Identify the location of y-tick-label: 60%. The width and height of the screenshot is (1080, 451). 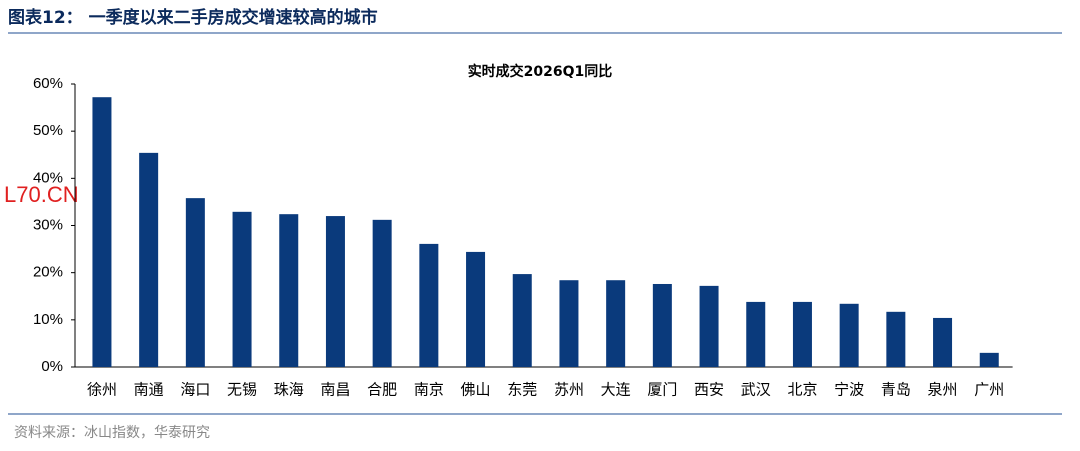
(48, 83).